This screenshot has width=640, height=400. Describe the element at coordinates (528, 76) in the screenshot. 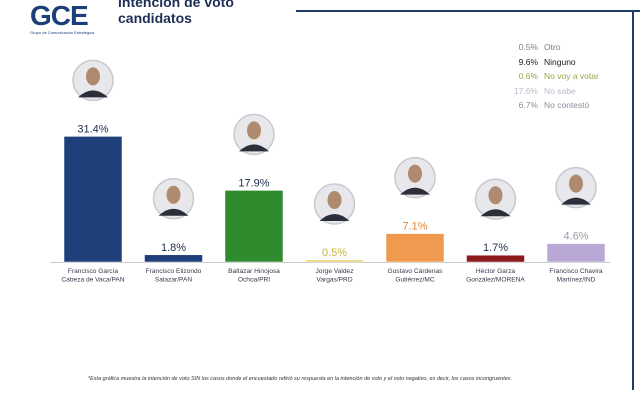

I see `legend-value: 0.6%` at that location.